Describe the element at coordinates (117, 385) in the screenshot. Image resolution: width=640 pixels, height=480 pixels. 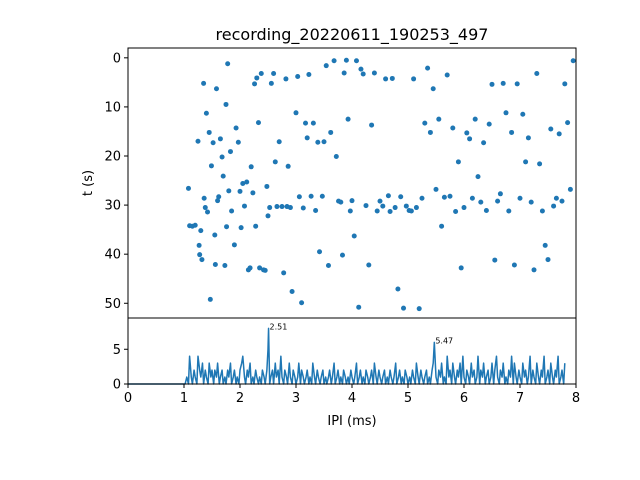
I see `y-tick-label: 0` at that location.